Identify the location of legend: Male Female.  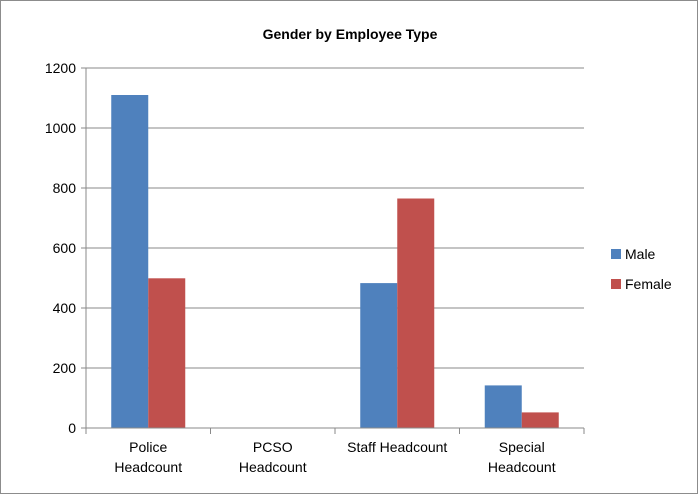
(641, 269).